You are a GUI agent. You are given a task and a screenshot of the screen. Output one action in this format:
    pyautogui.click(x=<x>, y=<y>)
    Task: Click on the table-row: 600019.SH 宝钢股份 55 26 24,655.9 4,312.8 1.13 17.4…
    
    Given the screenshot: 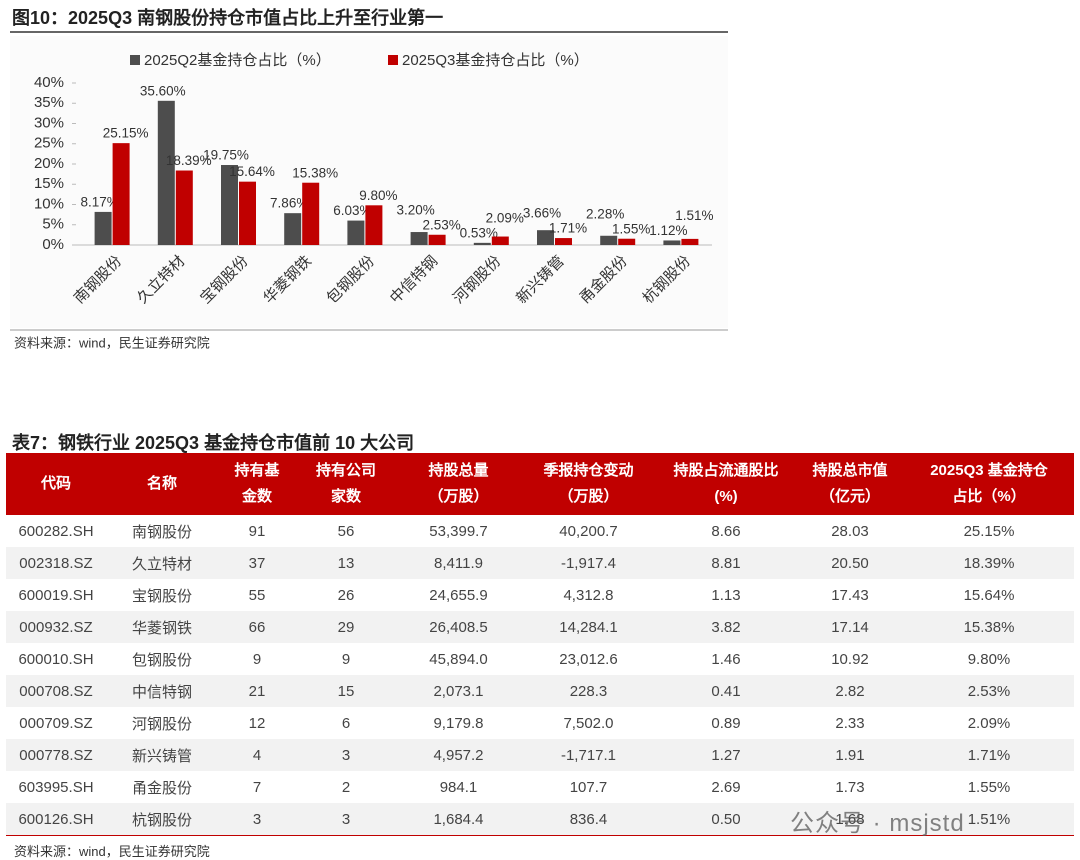 What is the action you would take?
    pyautogui.click(x=540, y=595)
    